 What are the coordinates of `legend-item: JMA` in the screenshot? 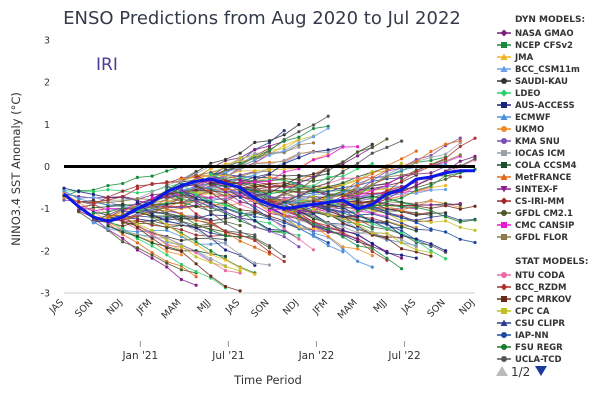 It's located at (524, 58).